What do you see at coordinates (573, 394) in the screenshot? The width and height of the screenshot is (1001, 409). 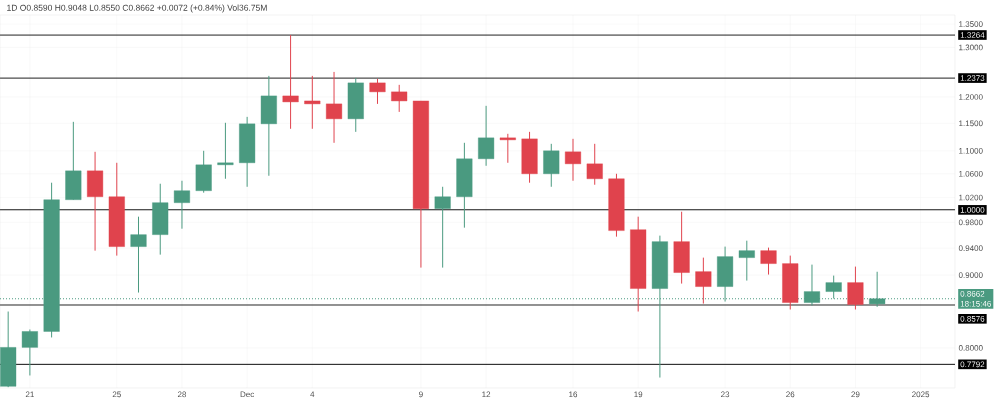 I see `x-tick-label: 16` at bounding box center [573, 394].